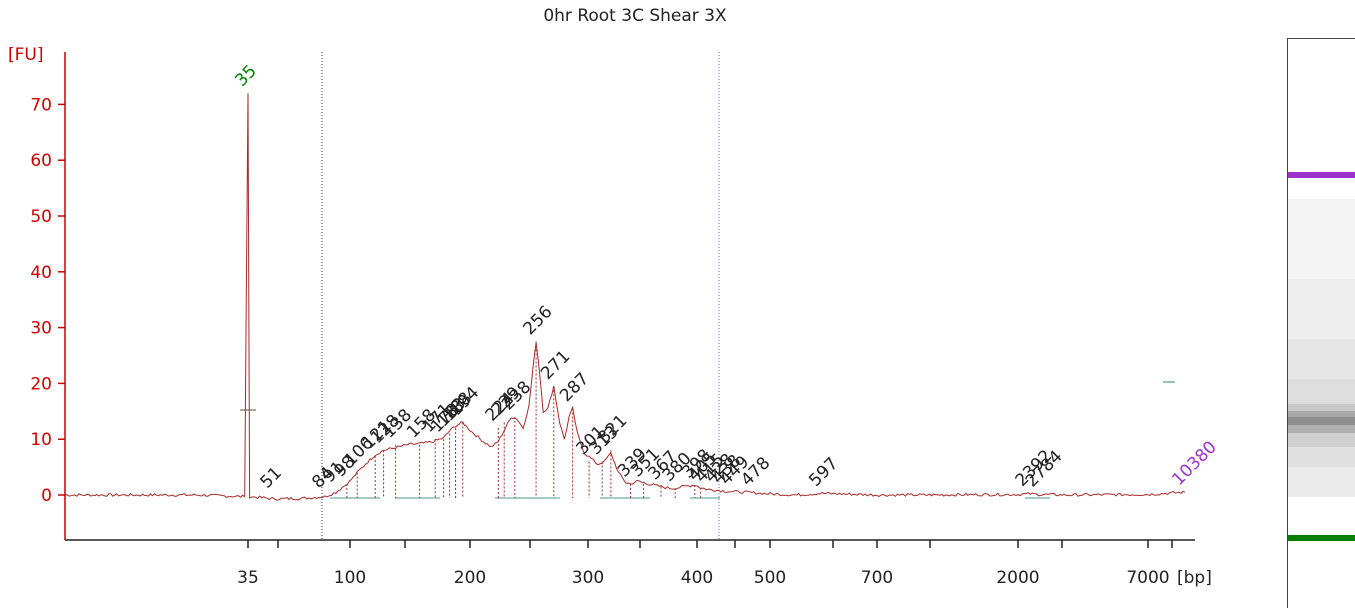 The width and height of the screenshot is (1355, 608). Describe the element at coordinates (41, 217) in the screenshot. I see `y-tick-label: 50` at that location.